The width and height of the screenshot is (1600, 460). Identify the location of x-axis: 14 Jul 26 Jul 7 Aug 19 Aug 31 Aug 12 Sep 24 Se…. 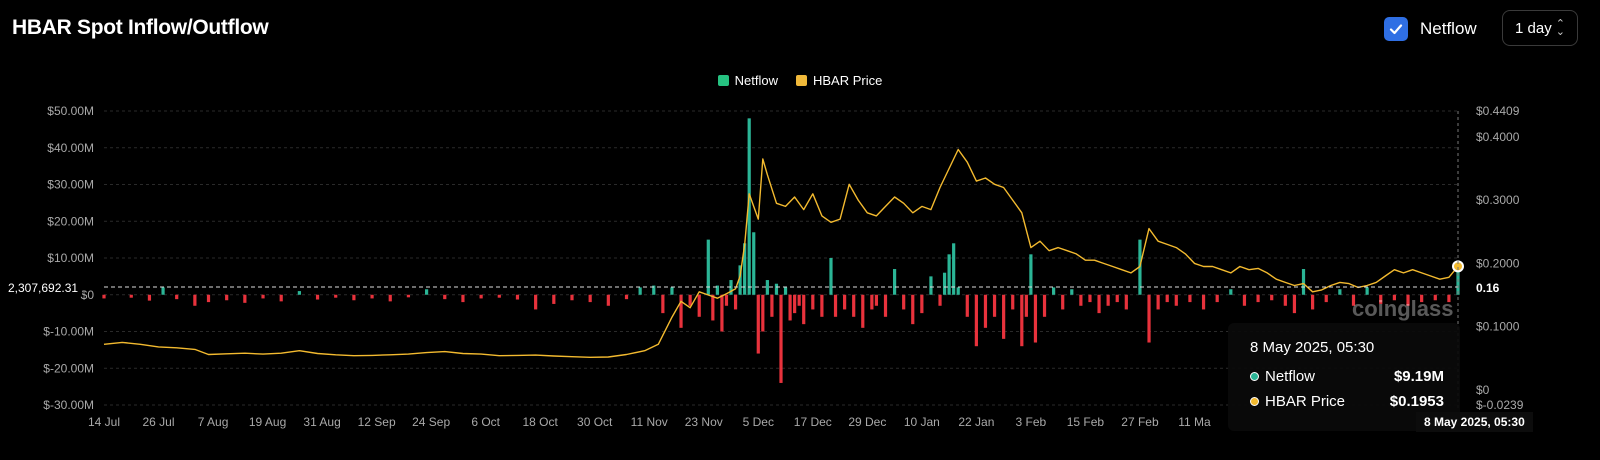
(649, 422).